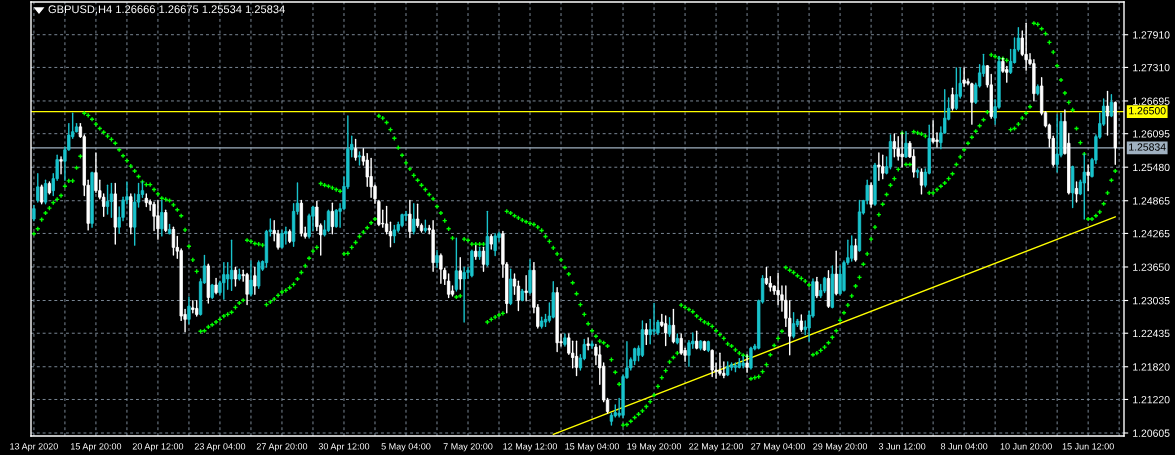  I want to click on x-tick-label: 30 Apr 12:00, so click(344, 447).